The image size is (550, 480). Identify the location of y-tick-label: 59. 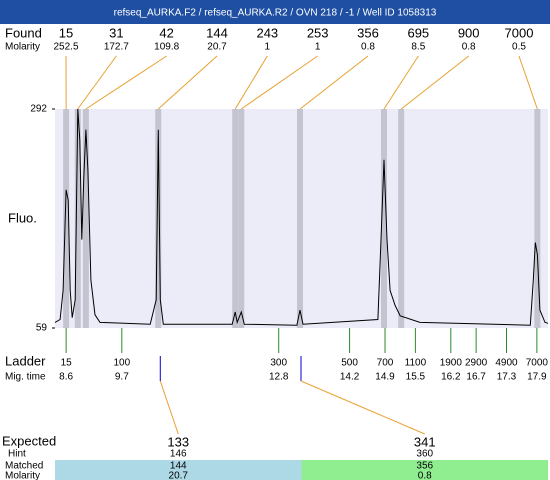
(42, 328).